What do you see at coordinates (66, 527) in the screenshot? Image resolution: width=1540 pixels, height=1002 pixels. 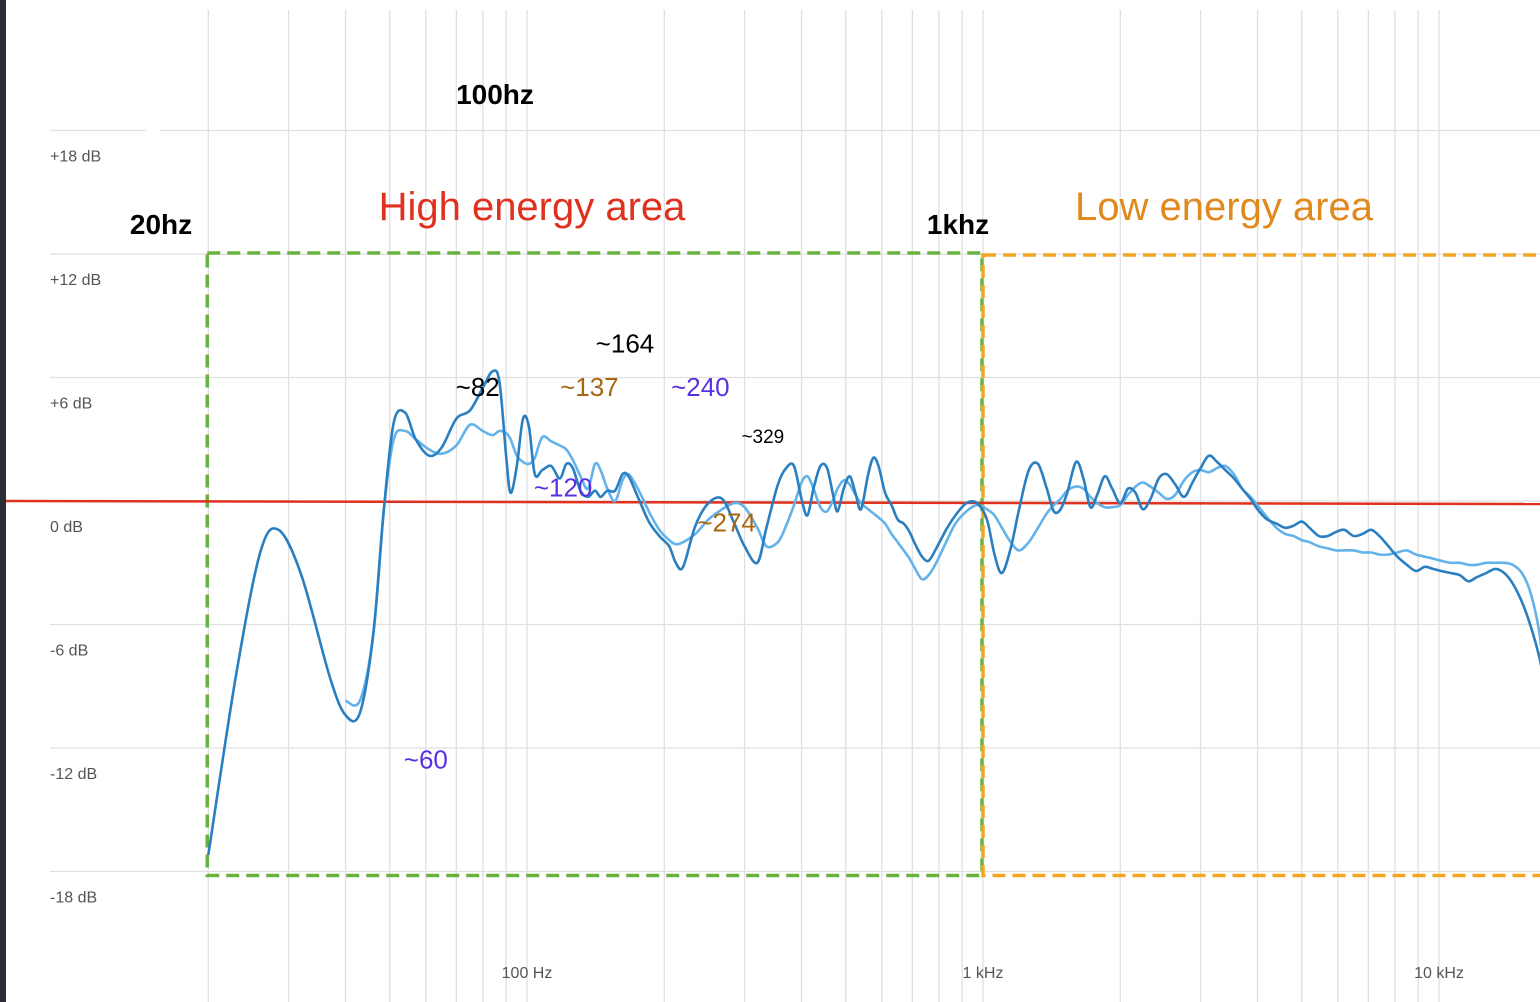 I see `y-tick-label: 0 dB` at bounding box center [66, 527].